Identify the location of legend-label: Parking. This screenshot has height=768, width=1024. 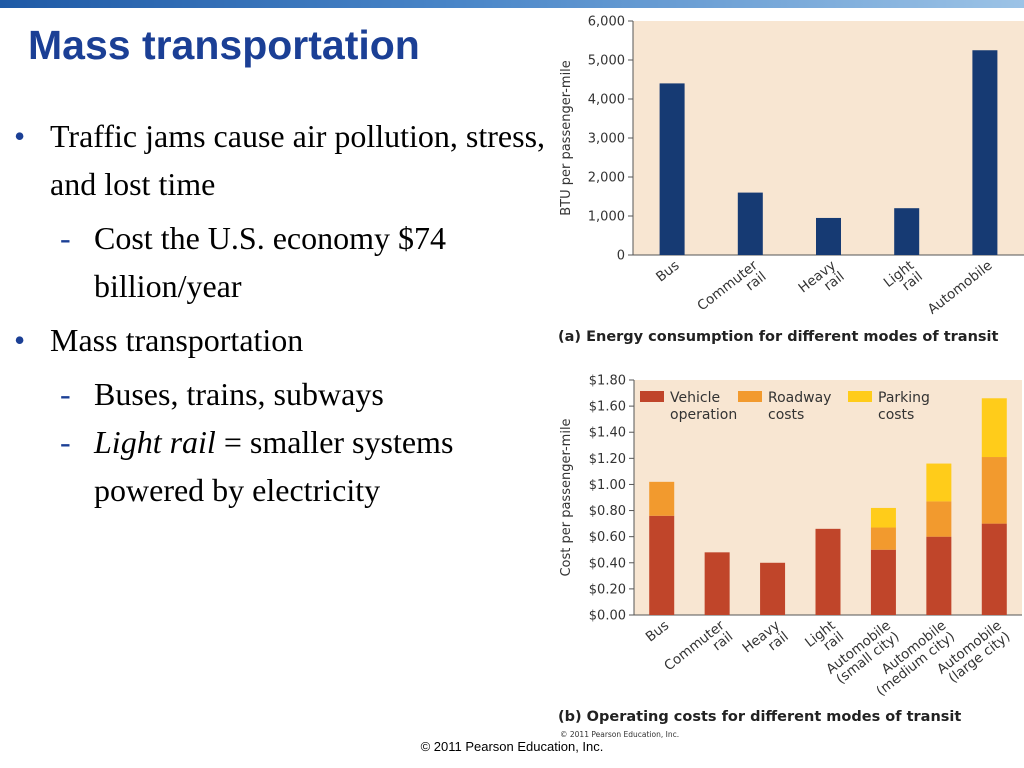
(904, 398).